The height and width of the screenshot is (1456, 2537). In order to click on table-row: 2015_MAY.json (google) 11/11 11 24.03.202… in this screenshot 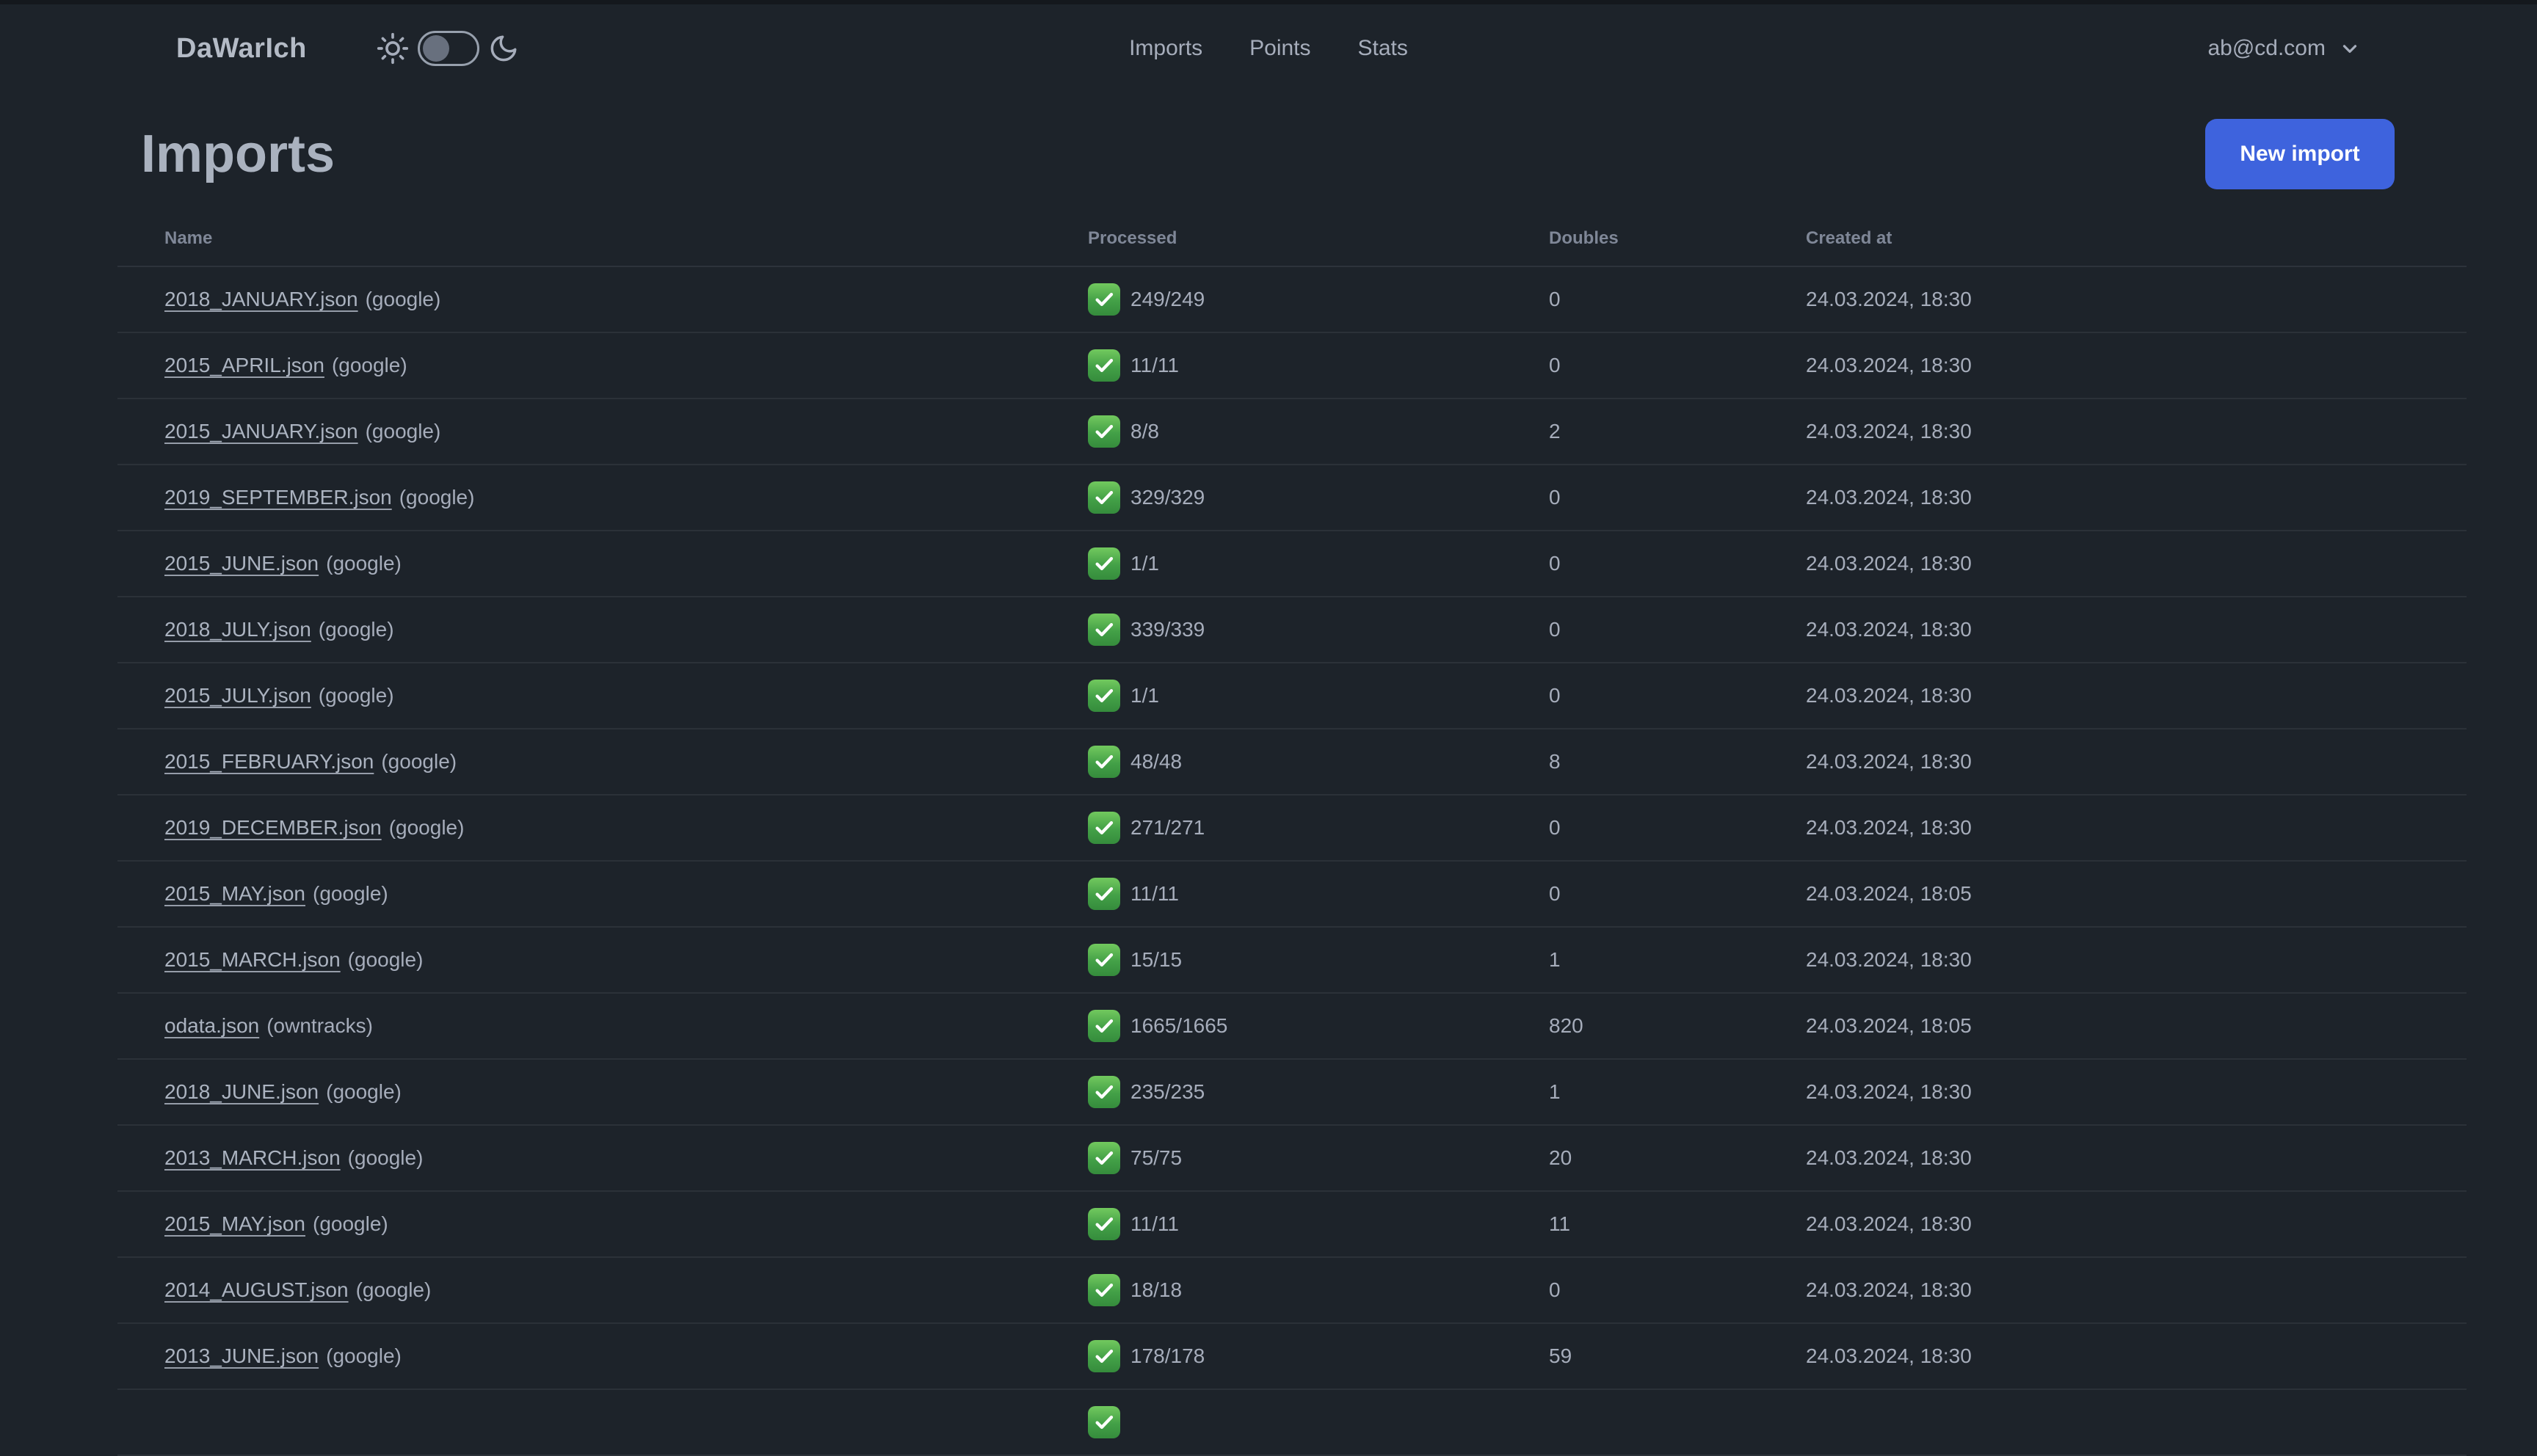, I will do `click(1292, 1225)`.